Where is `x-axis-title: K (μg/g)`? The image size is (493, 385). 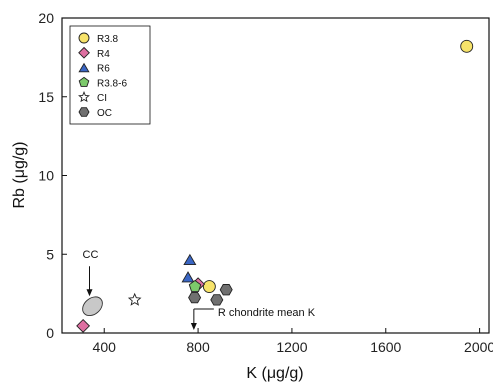
x-axis-title: K (μg/g) is located at coordinates (274, 373).